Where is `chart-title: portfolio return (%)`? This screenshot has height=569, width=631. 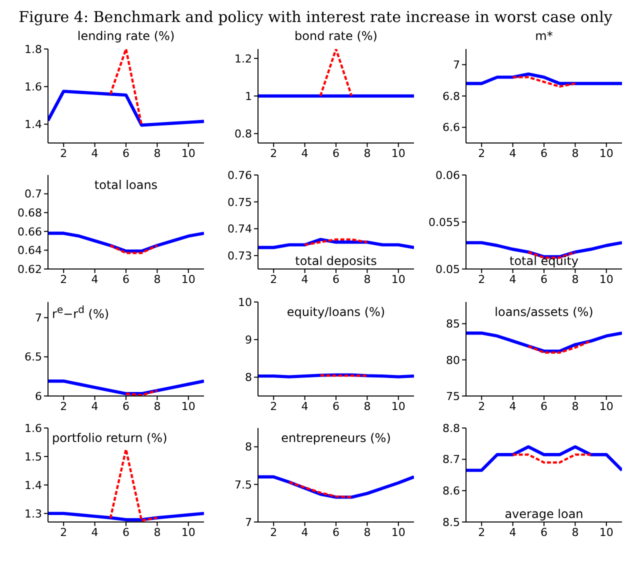
chart-title: portfolio return (%) is located at coordinates (110, 438).